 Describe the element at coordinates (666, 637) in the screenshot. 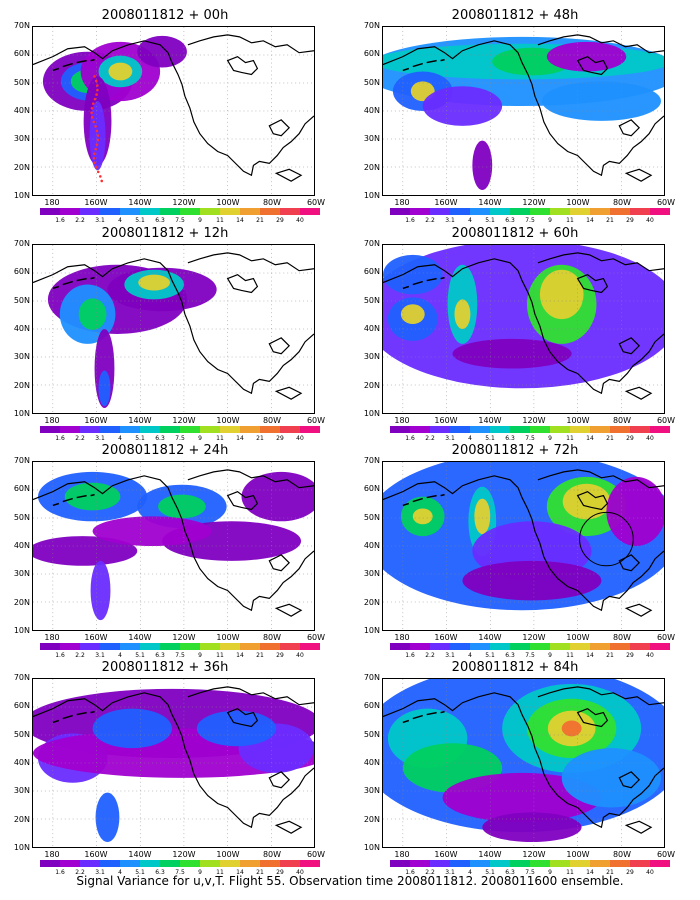

I see `lon-tick-label: 60W` at that location.